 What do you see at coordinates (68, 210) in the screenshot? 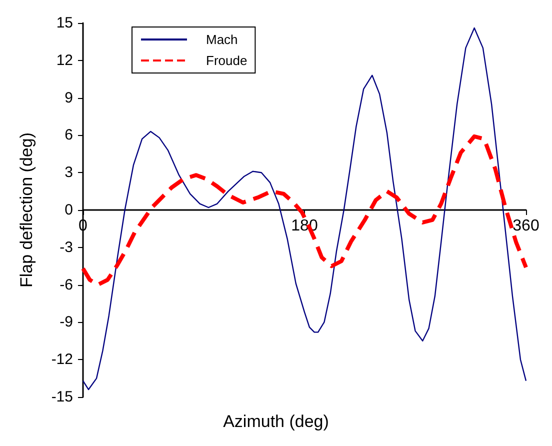
I see `y-tick-label: 0` at bounding box center [68, 210].